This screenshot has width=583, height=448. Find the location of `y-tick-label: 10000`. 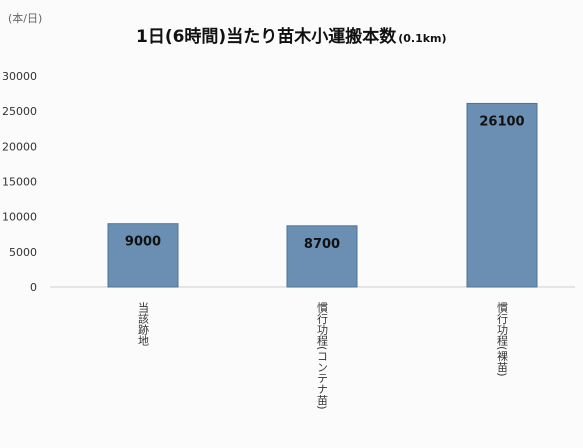

y-tick-label: 10000 is located at coordinates (19, 217).